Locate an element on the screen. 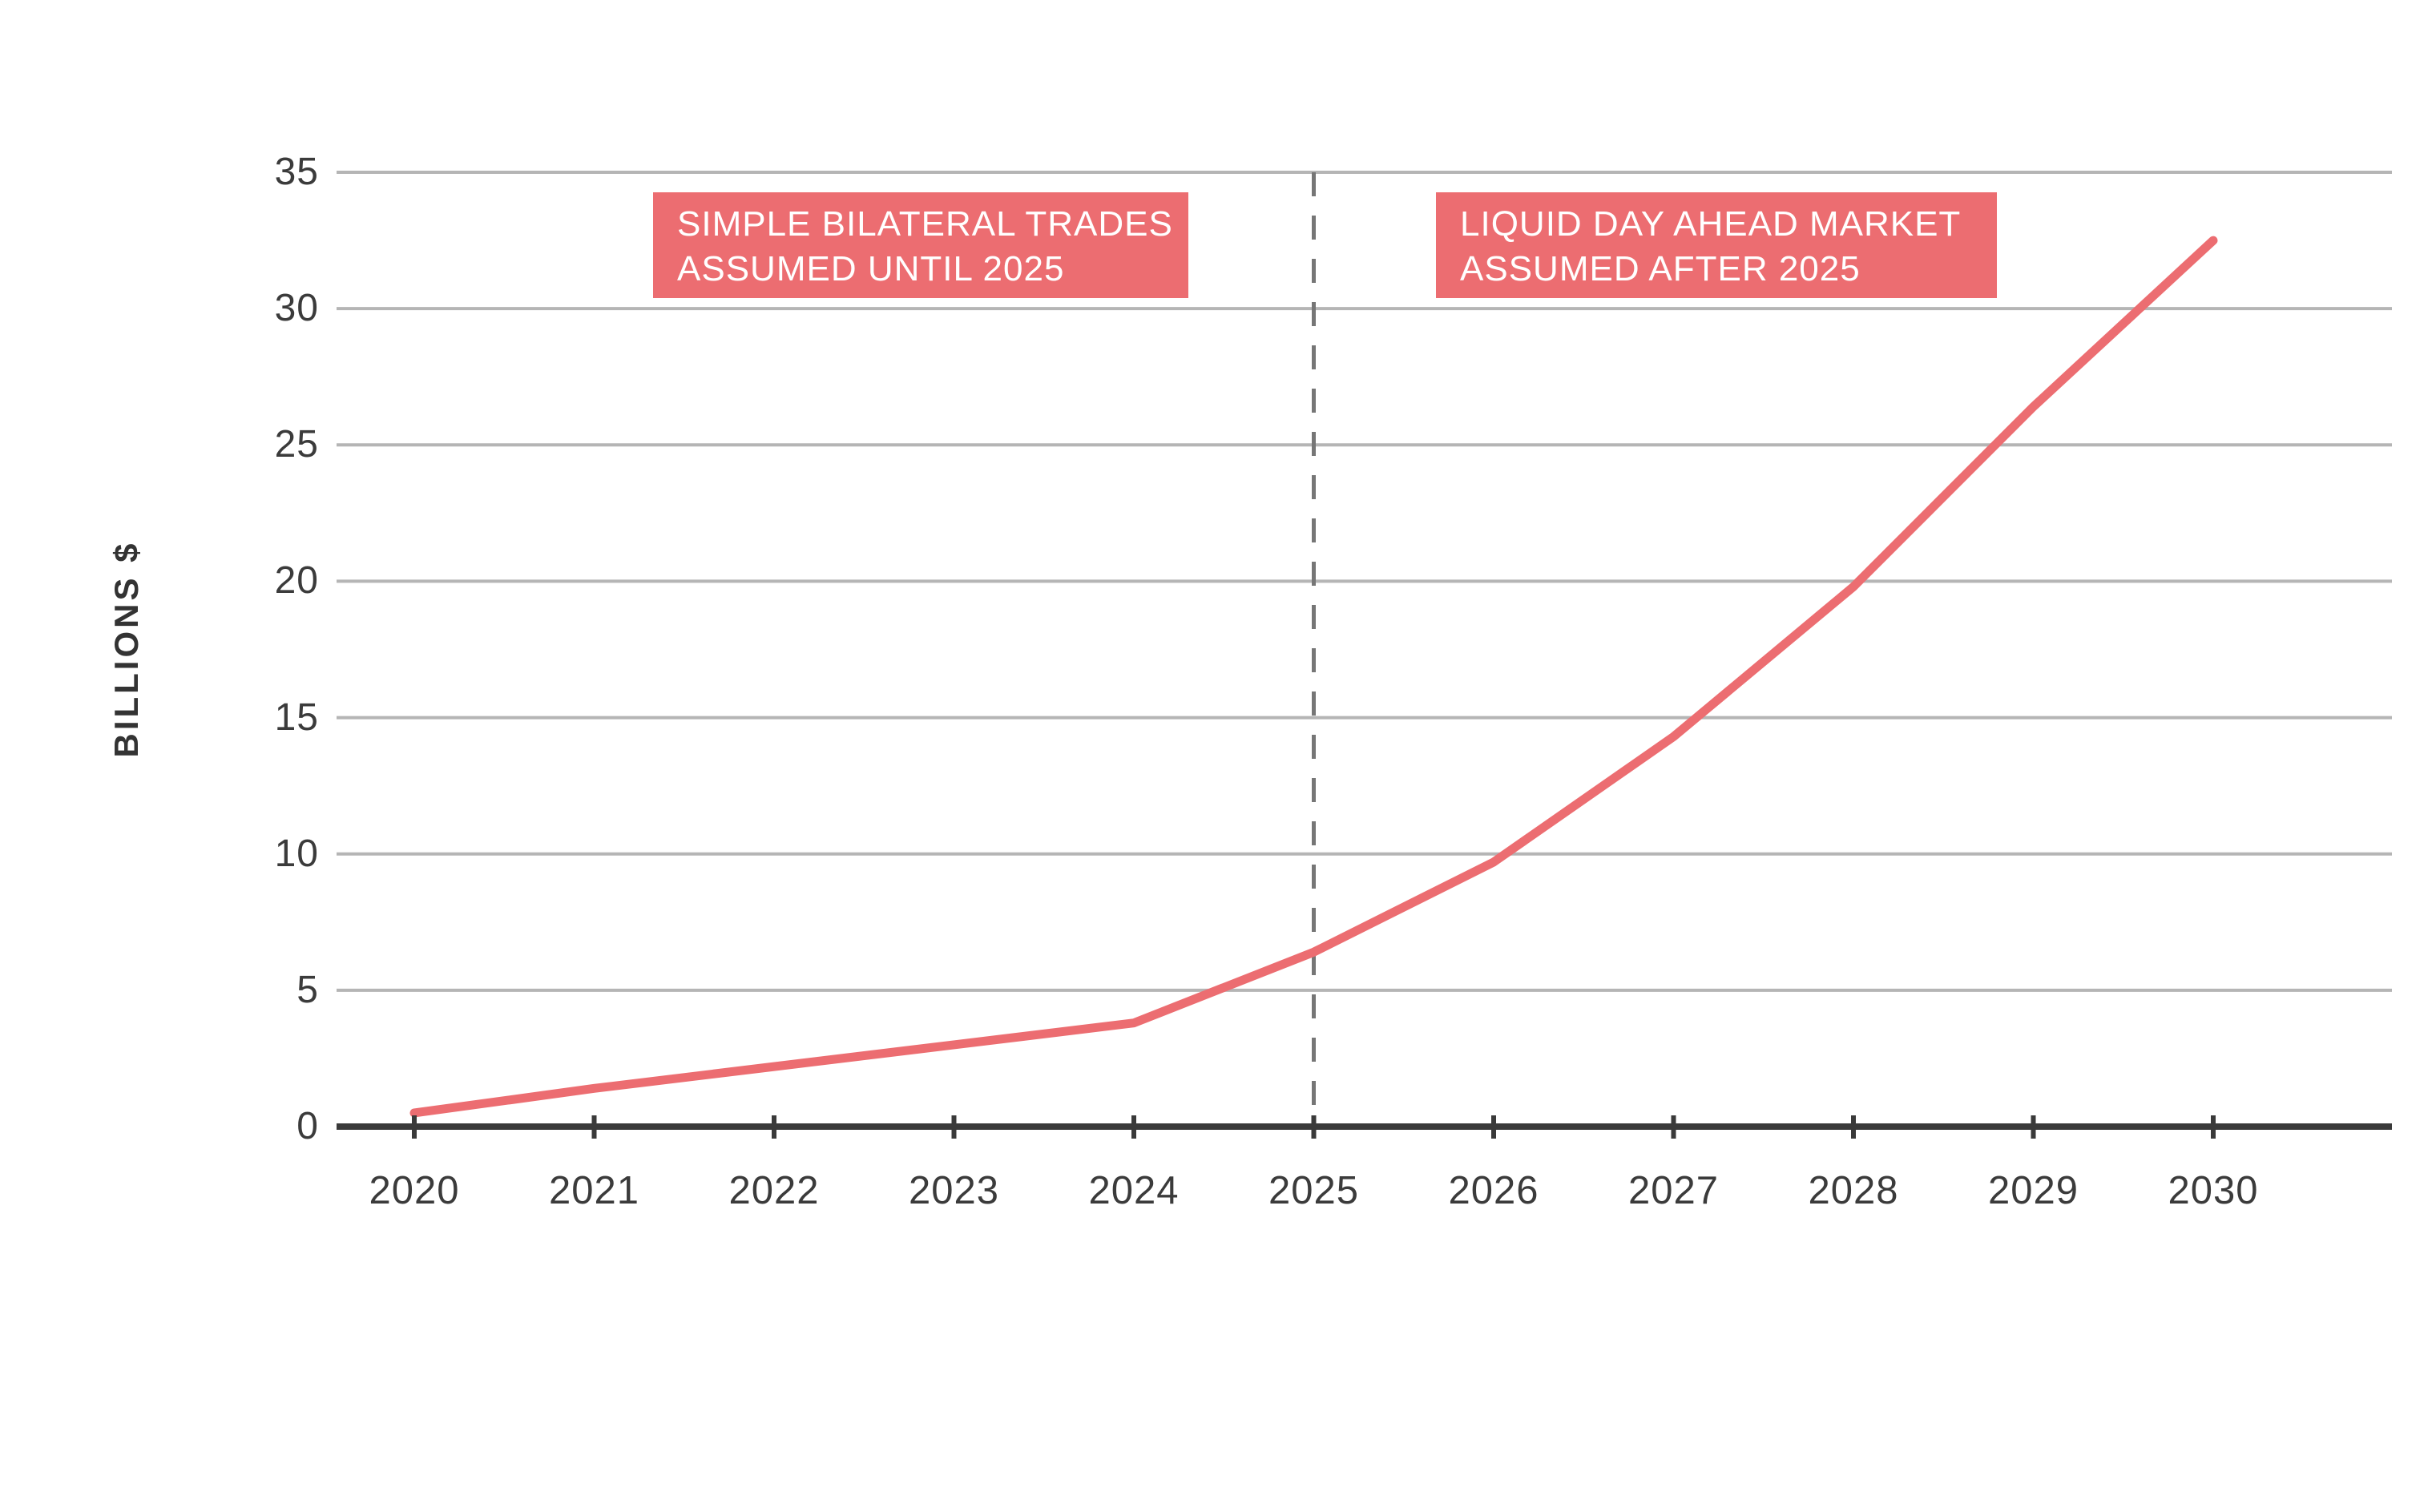 The width and height of the screenshot is (2436, 1512). annotation-line2: ASSUMED AFTER 2025 is located at coordinates (1660, 268).